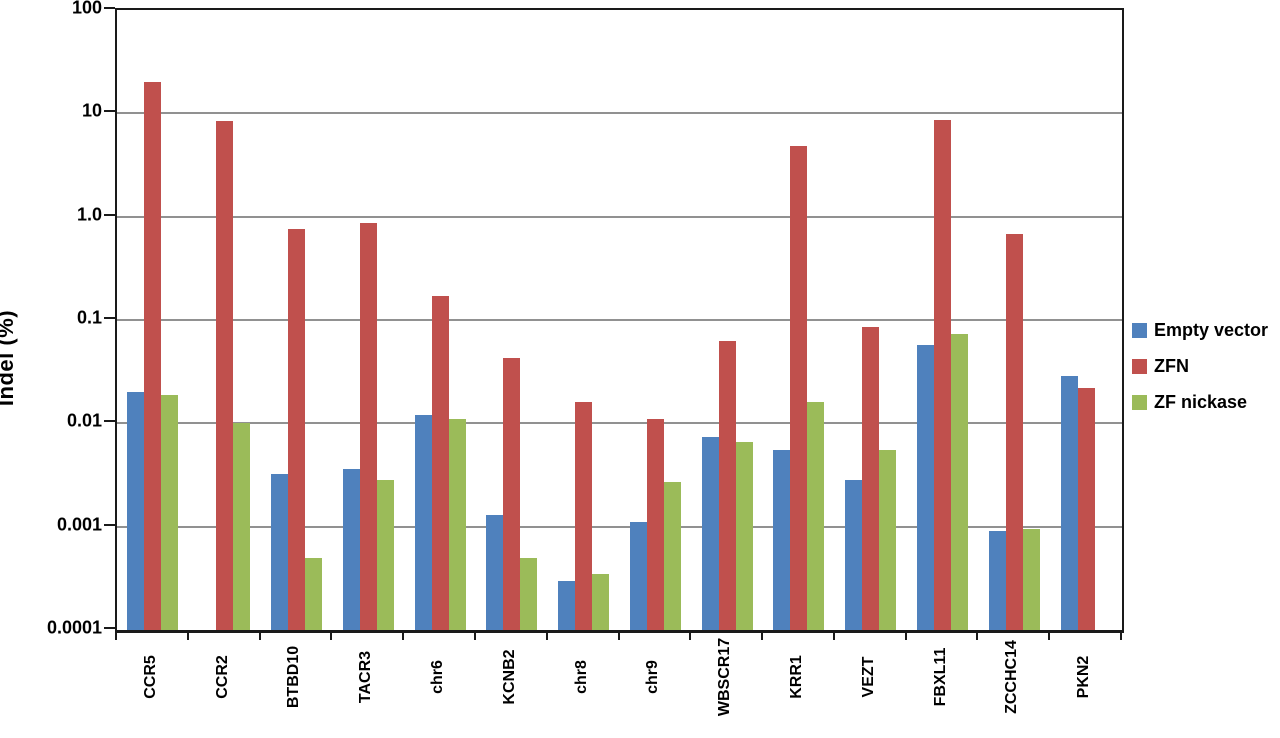  Describe the element at coordinates (1200, 402) in the screenshot. I see `legend-item-zf-nickase: ZF nickase` at that location.